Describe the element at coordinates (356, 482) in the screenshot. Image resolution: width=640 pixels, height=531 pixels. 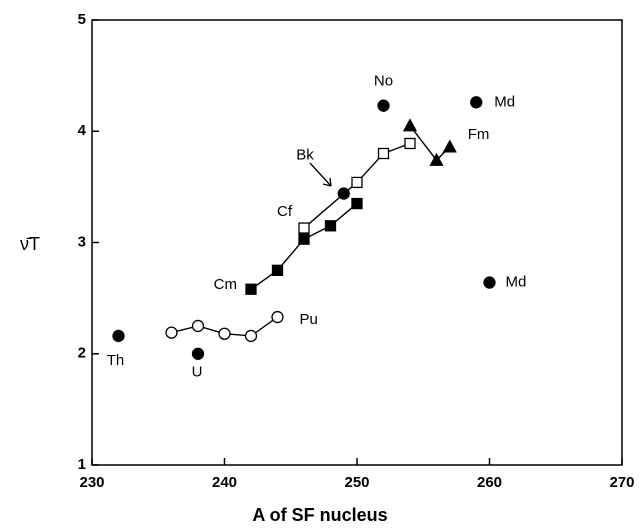
I see `x-tick-label: 250` at that location.